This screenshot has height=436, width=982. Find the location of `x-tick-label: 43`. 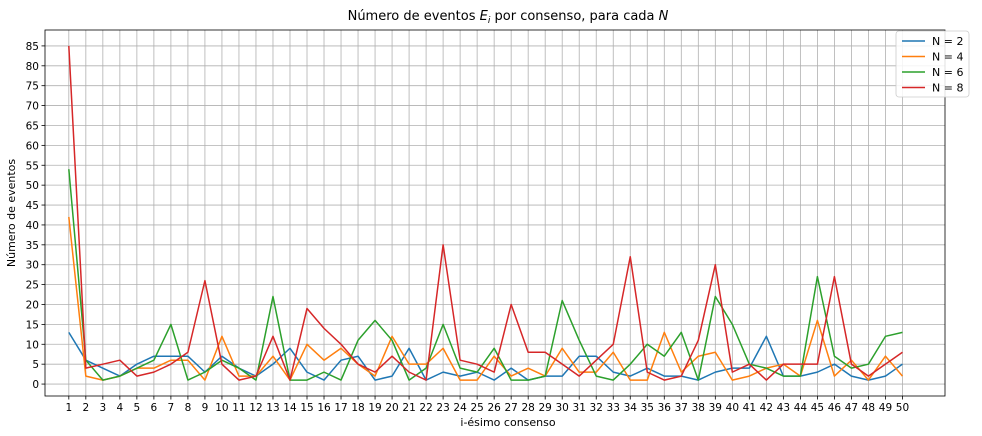

x-tick-label: 43 is located at coordinates (783, 408).